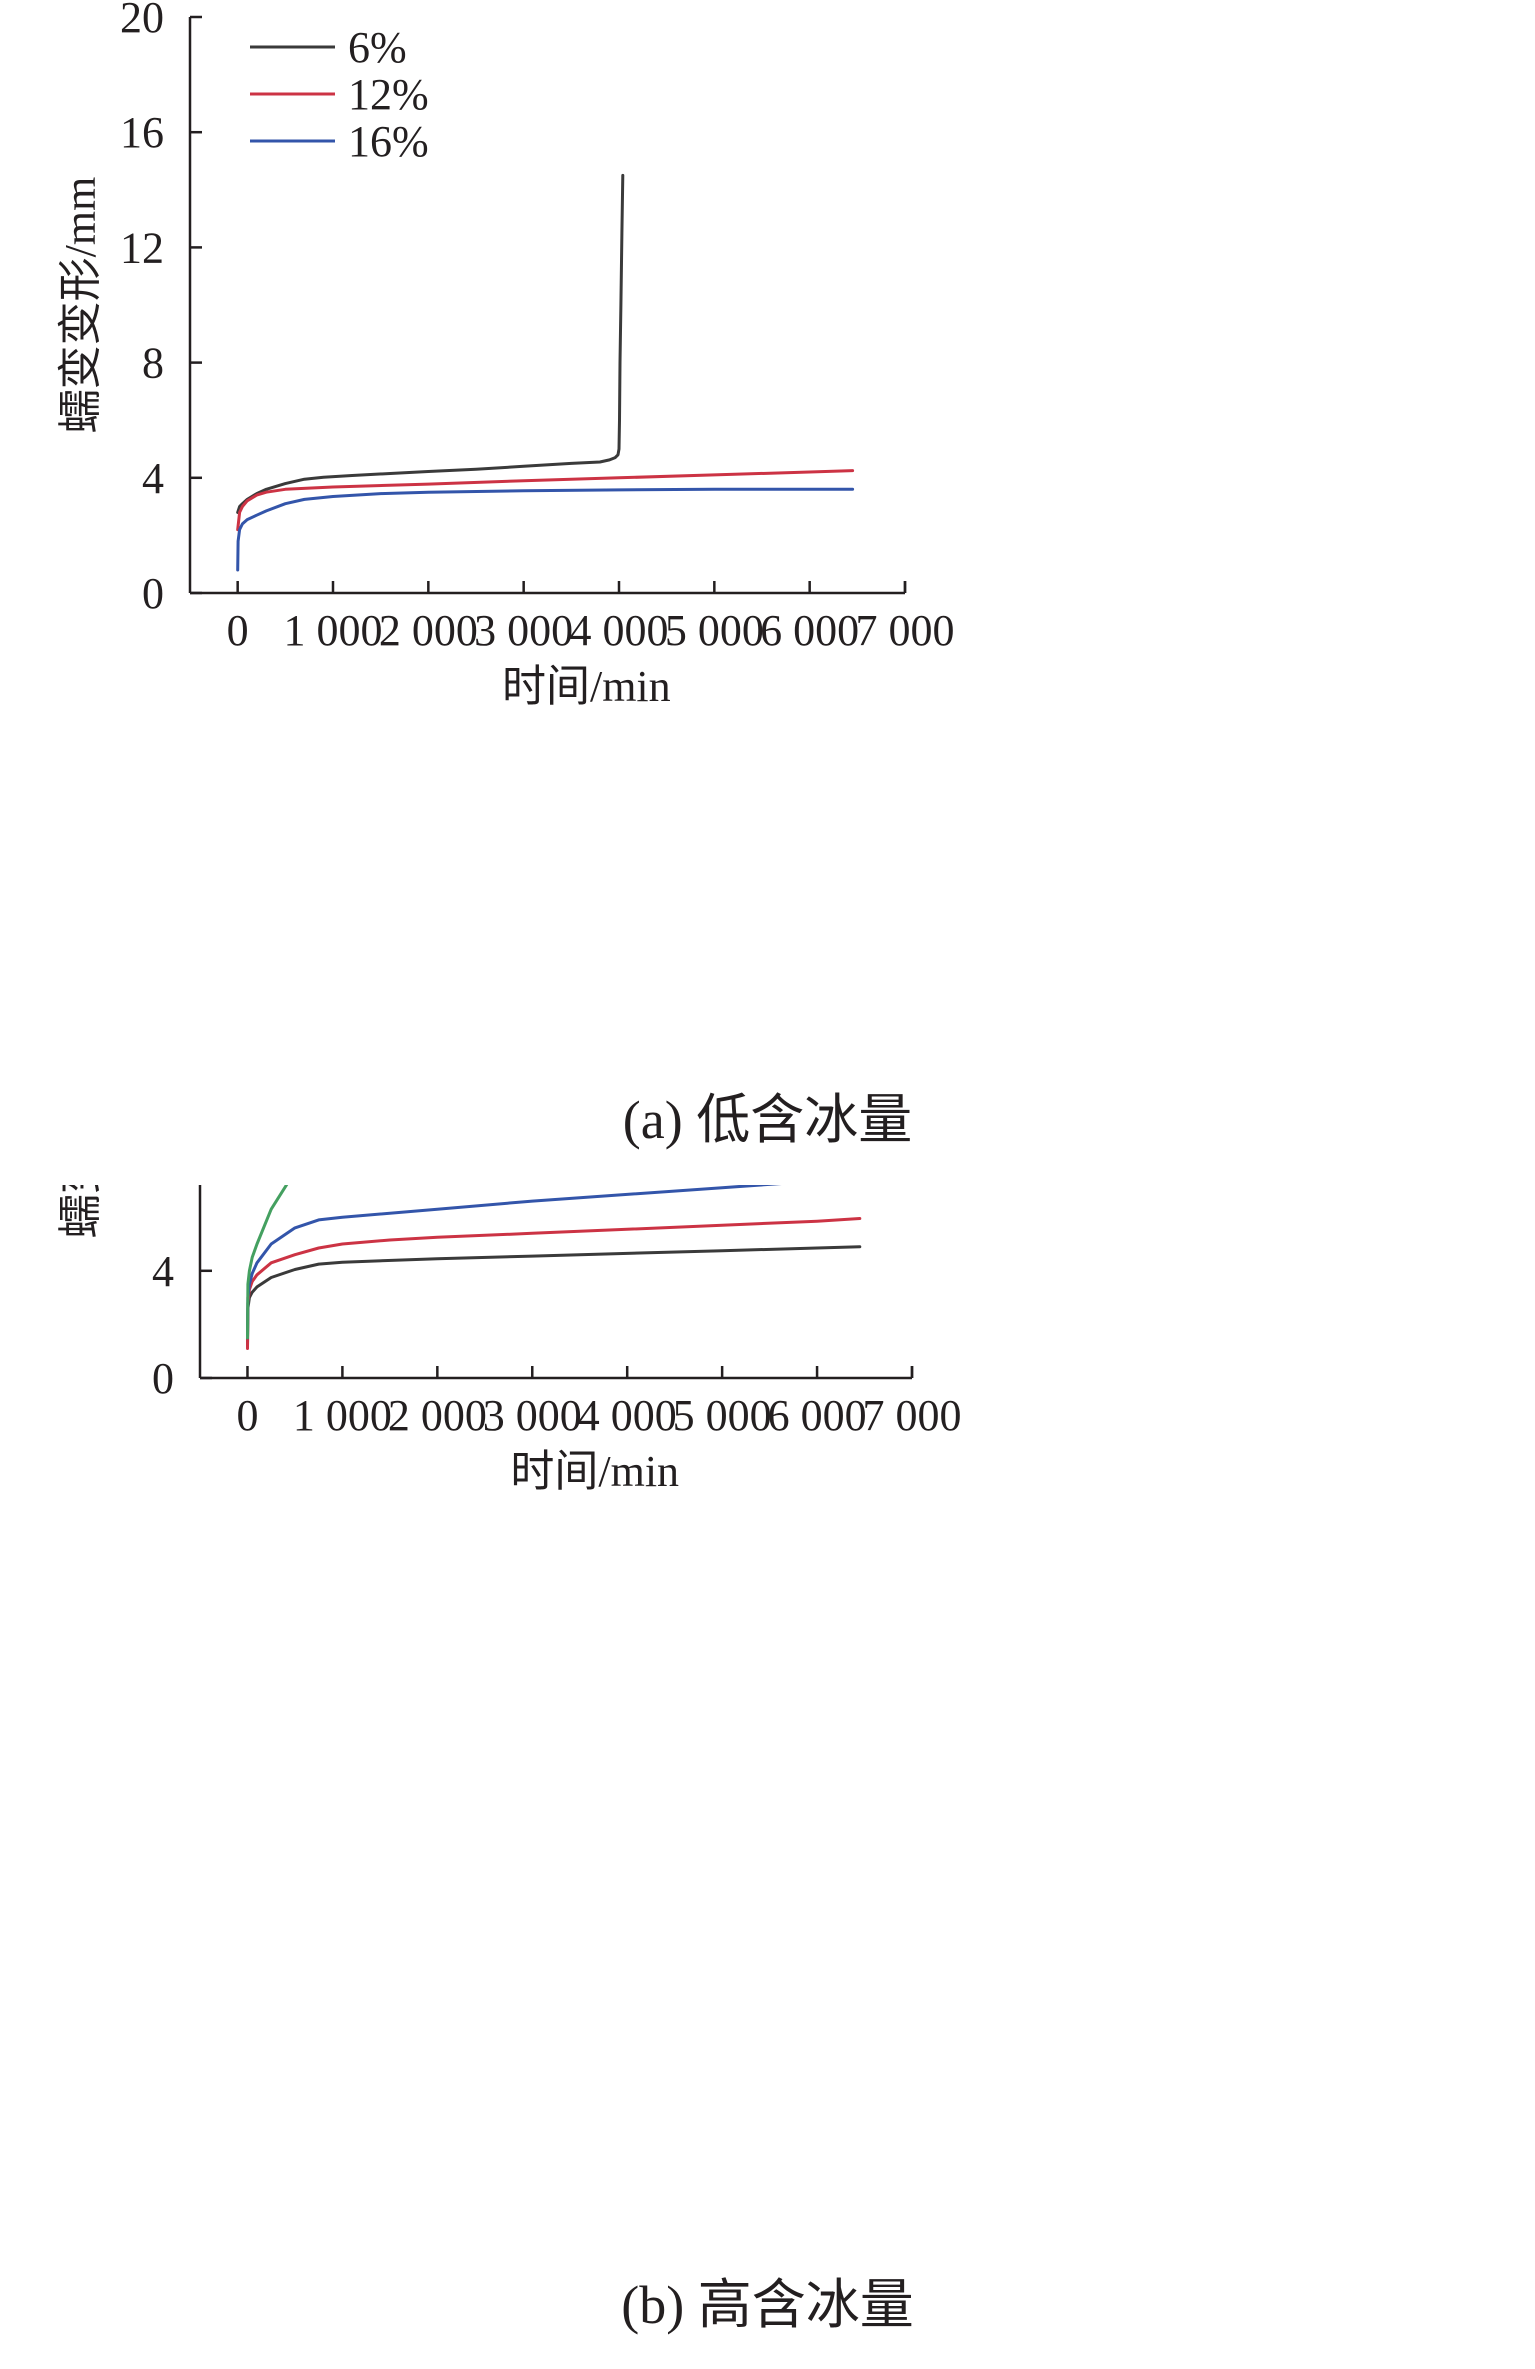 Image resolution: width=1535 pixels, height=2369 pixels. What do you see at coordinates (767, 2305) in the screenshot?
I see `chart-b-caption: (b) 高含冰量` at bounding box center [767, 2305].